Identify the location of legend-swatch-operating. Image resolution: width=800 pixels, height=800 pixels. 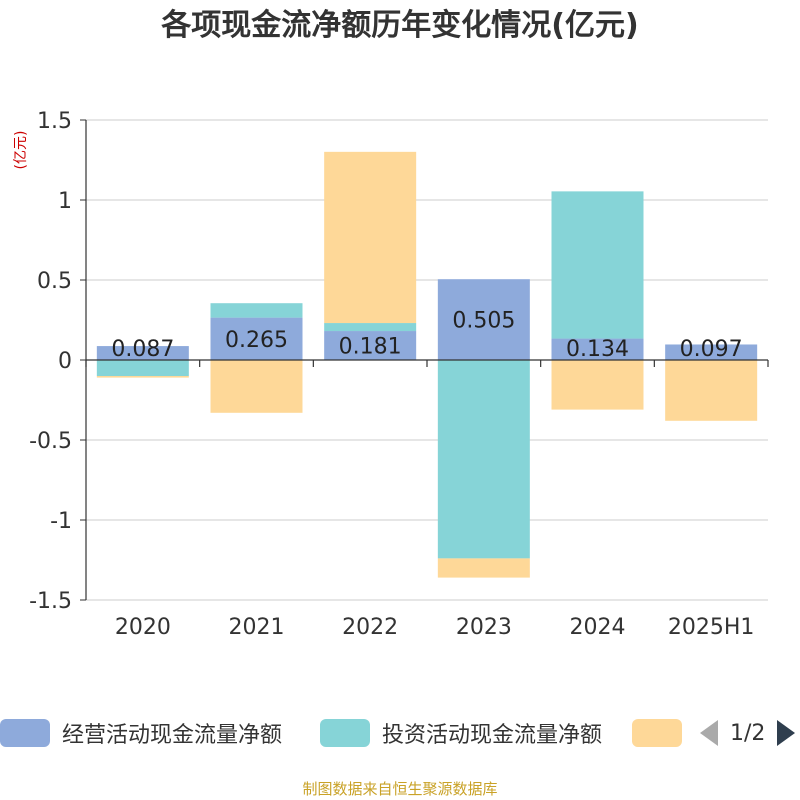
(25, 733).